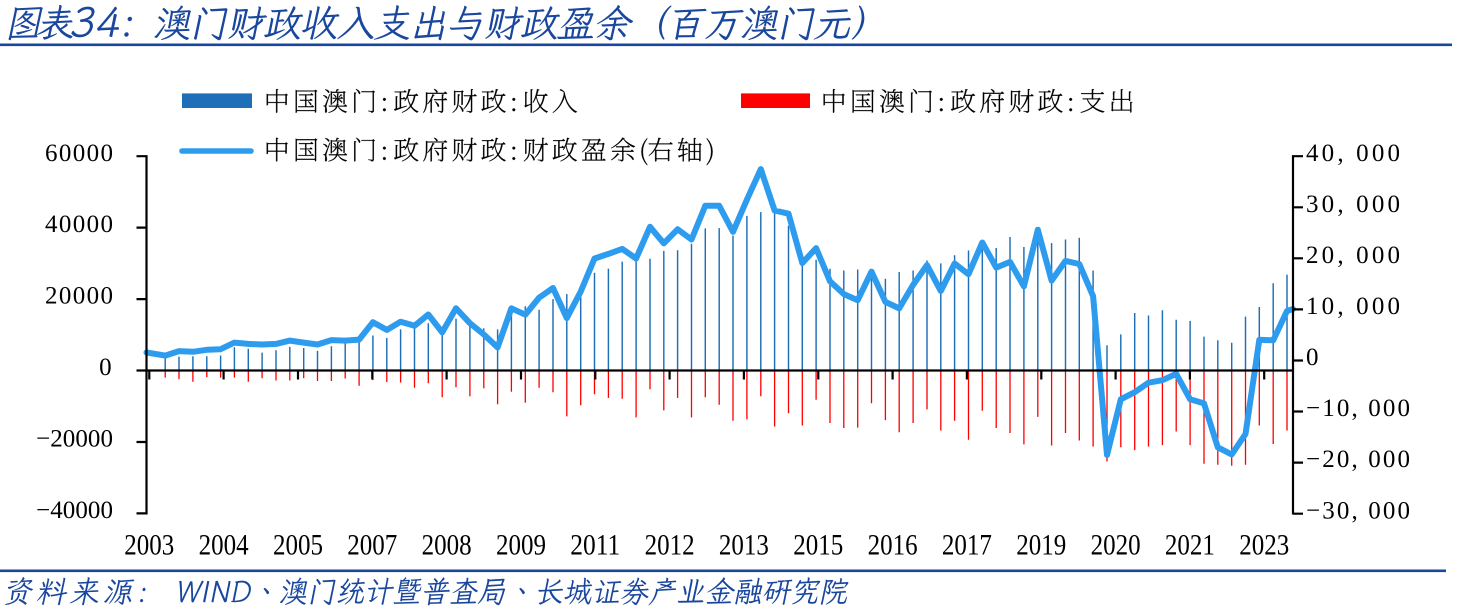 The width and height of the screenshot is (1468, 612). What do you see at coordinates (79, 296) in the screenshot?
I see `svg-text: 20000` at bounding box center [79, 296].